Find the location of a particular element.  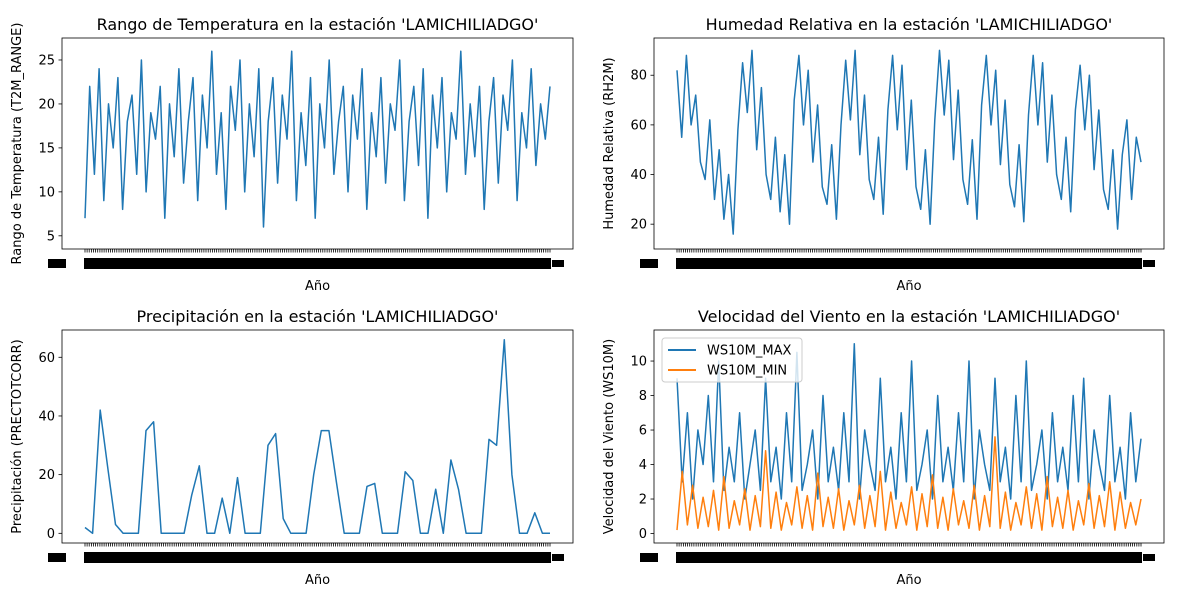

y-tick-label: 80 is located at coordinates (638, 76).